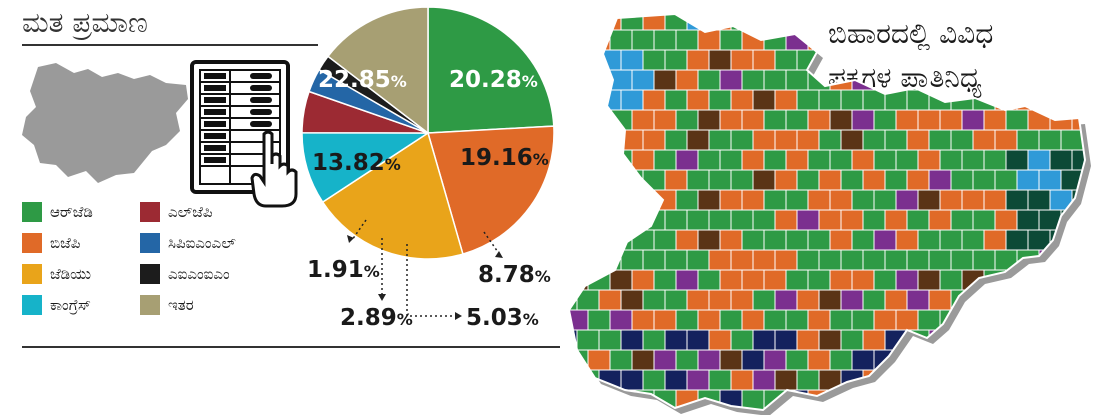 This screenshot has width=1102, height=419. What do you see at coordinates (343, 270) in the screenshot?
I see `slice-label-aimim: 1.91%` at bounding box center [343, 270].